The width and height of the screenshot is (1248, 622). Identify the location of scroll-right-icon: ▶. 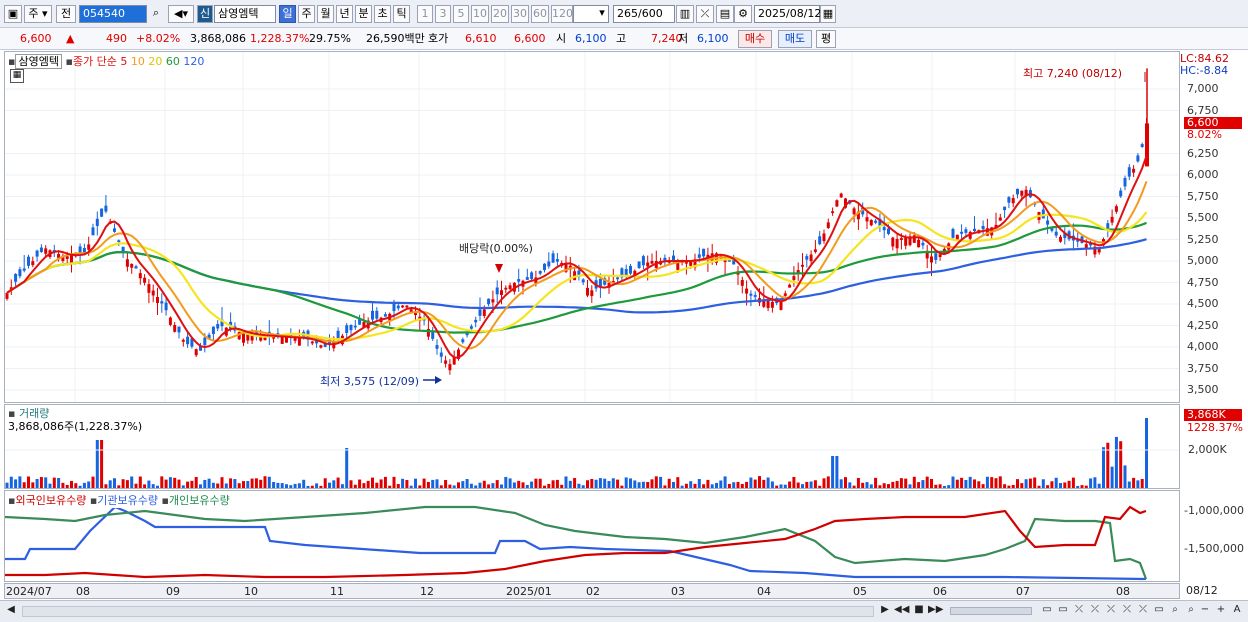
(885, 609).